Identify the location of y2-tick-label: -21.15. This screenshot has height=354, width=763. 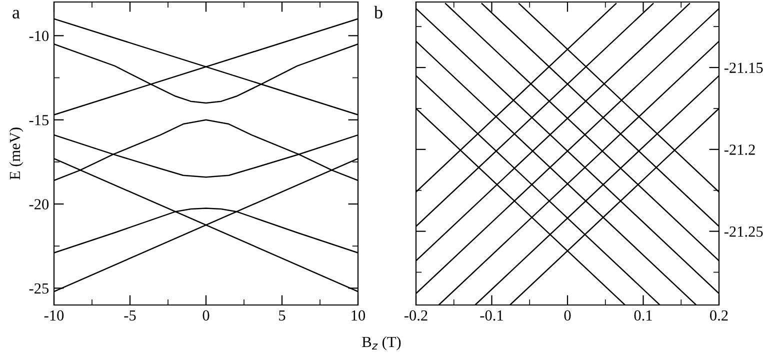
(743, 68).